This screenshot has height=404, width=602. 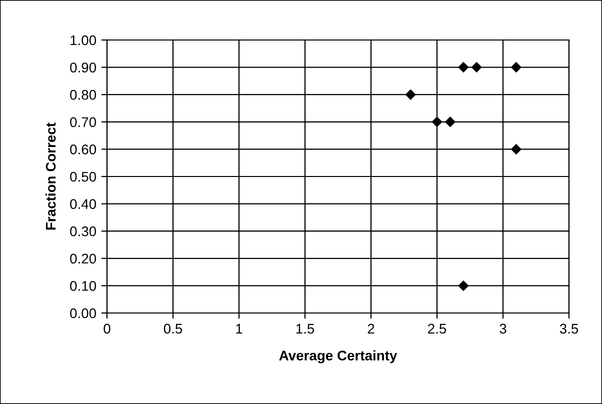 I want to click on y-tick-label: 0.10, so click(x=83, y=286).